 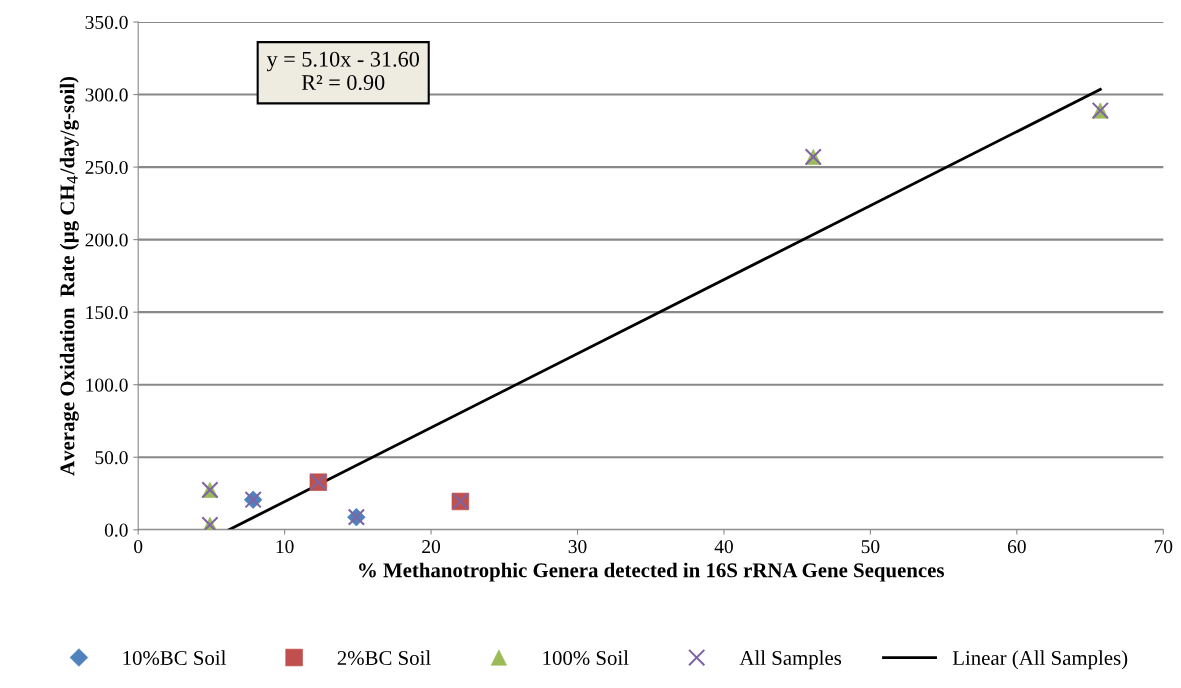 What do you see at coordinates (1016, 547) in the screenshot?
I see `x-tick-label: 60` at bounding box center [1016, 547].